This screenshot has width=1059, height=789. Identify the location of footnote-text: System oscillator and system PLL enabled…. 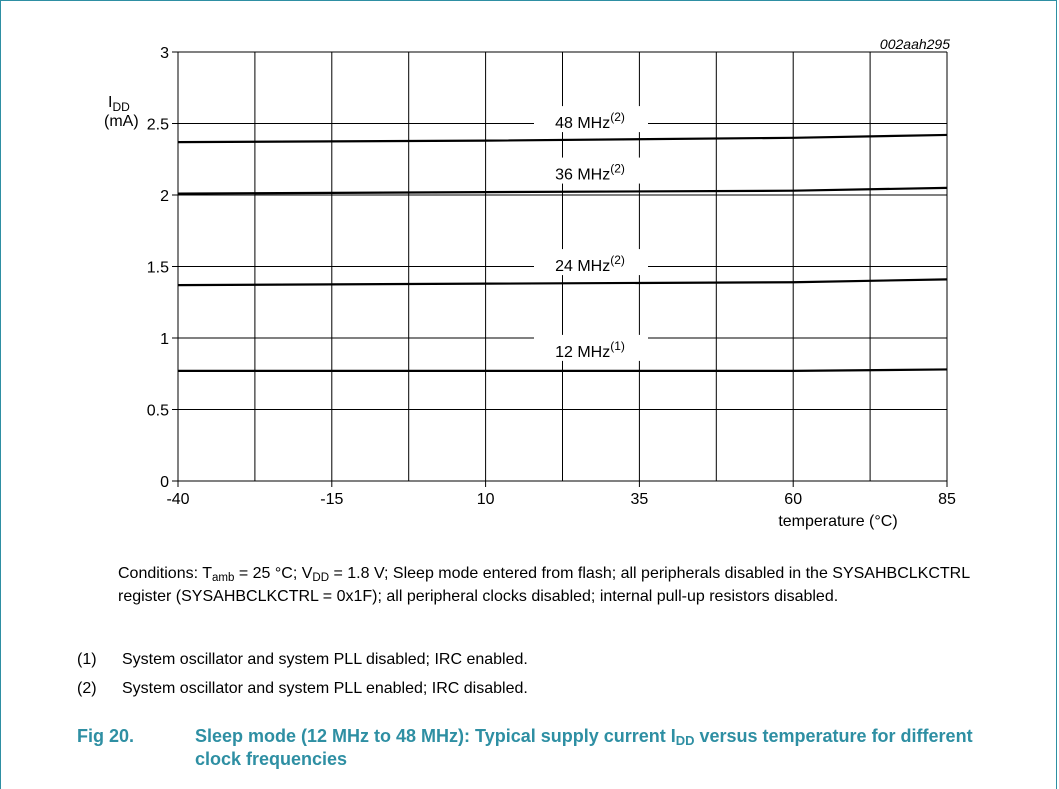
(325, 688).